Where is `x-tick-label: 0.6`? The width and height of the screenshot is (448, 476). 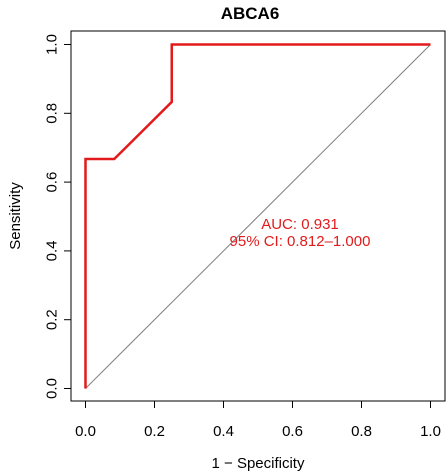 x-tick-label: 0.6 is located at coordinates (292, 431).